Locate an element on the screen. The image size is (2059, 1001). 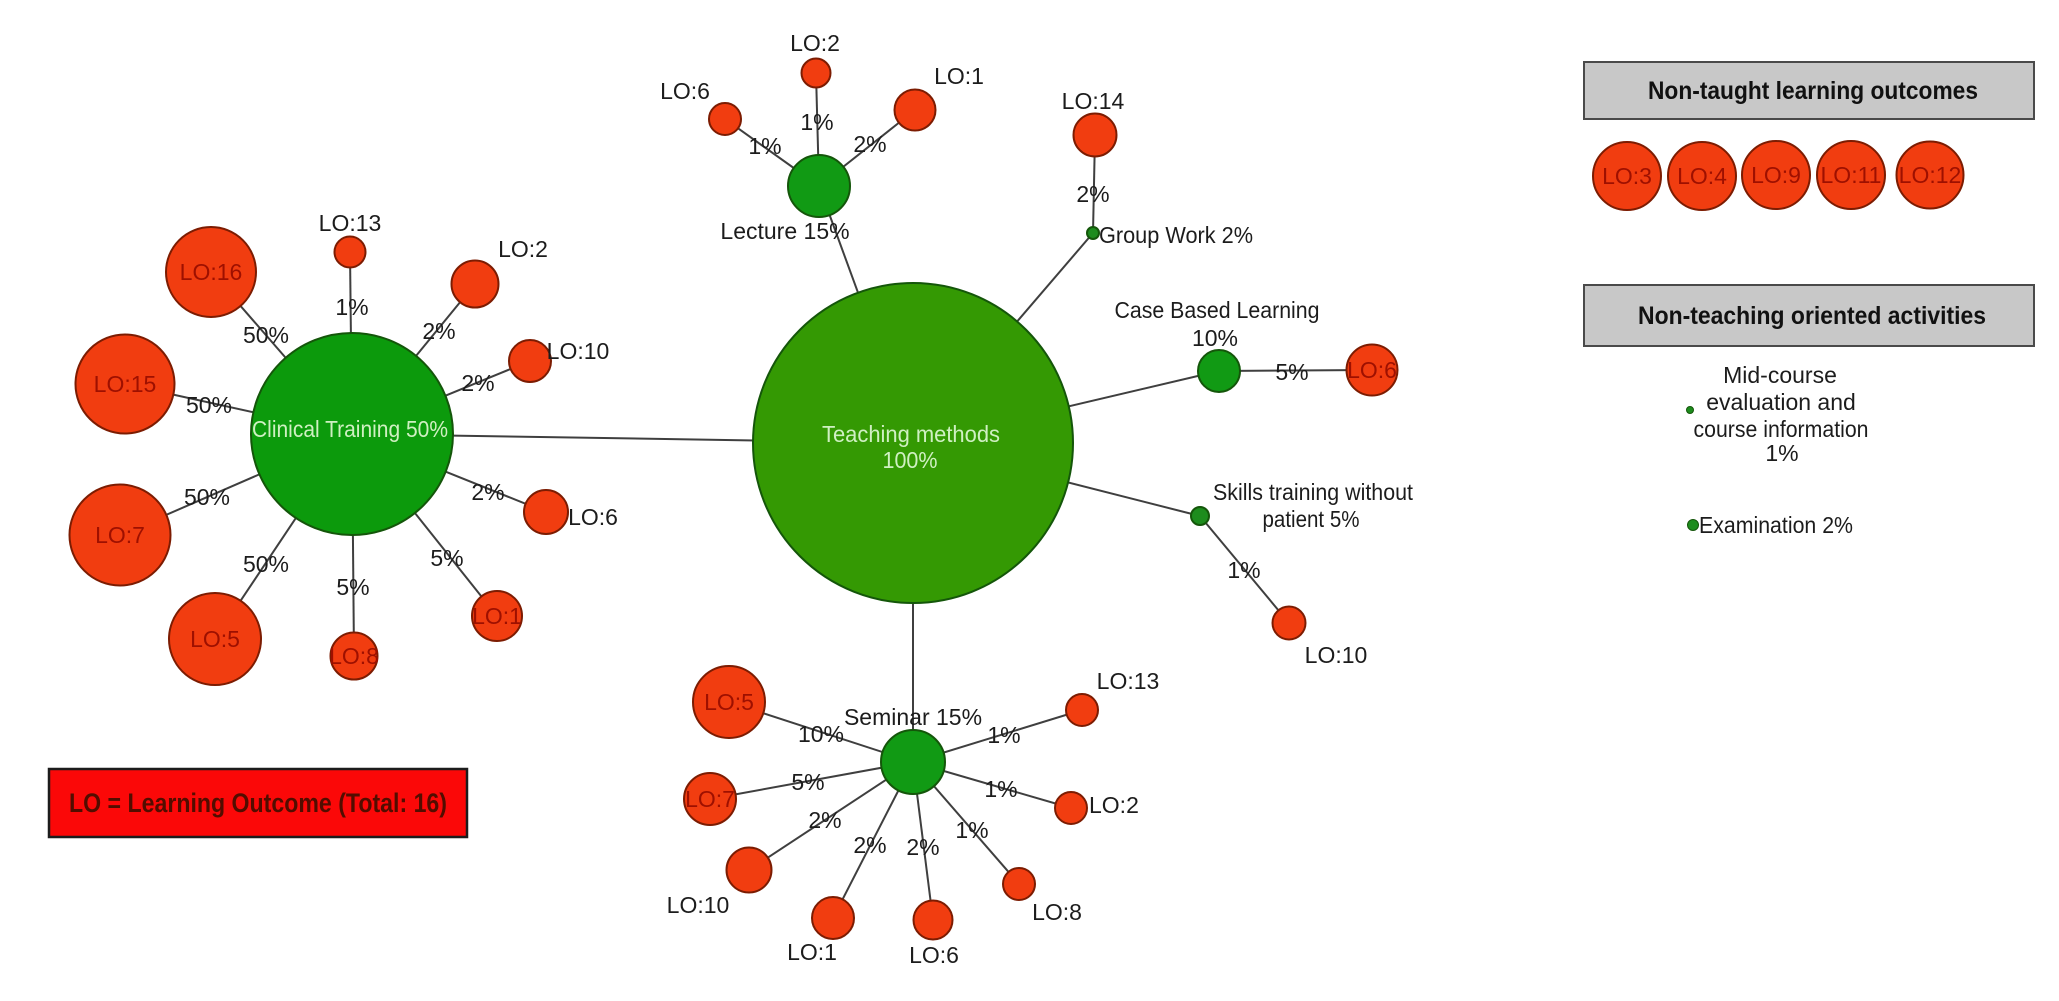
svg-text: LO:9 is located at coordinates (1776, 175).